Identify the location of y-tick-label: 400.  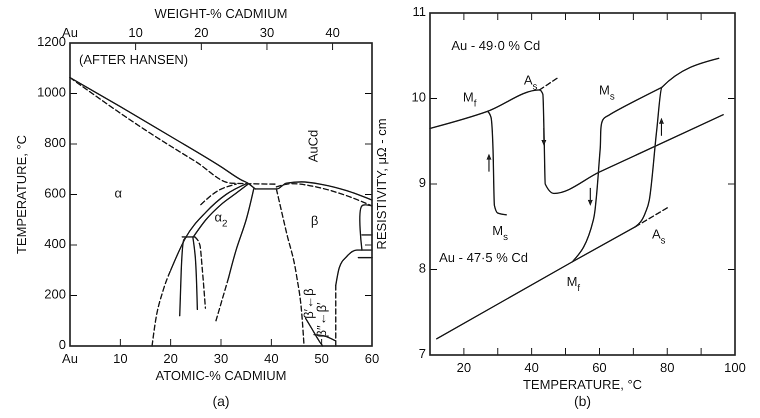
(55, 244).